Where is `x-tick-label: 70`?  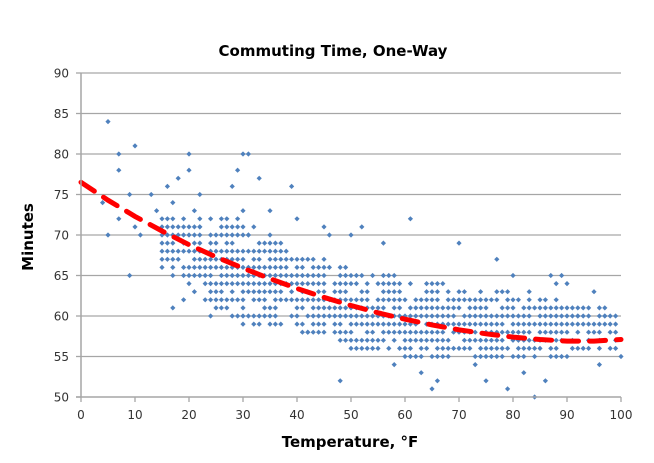 x-tick-label: 70 is located at coordinates (458, 415).